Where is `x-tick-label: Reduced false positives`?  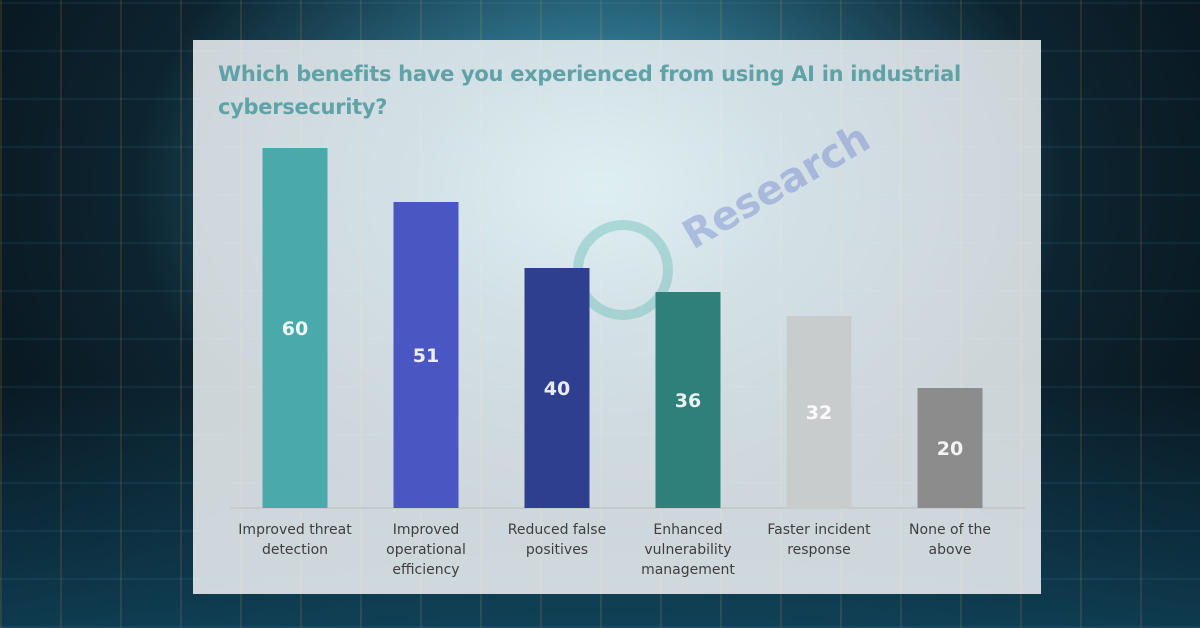
x-tick-label: Reduced false positives is located at coordinates (557, 540).